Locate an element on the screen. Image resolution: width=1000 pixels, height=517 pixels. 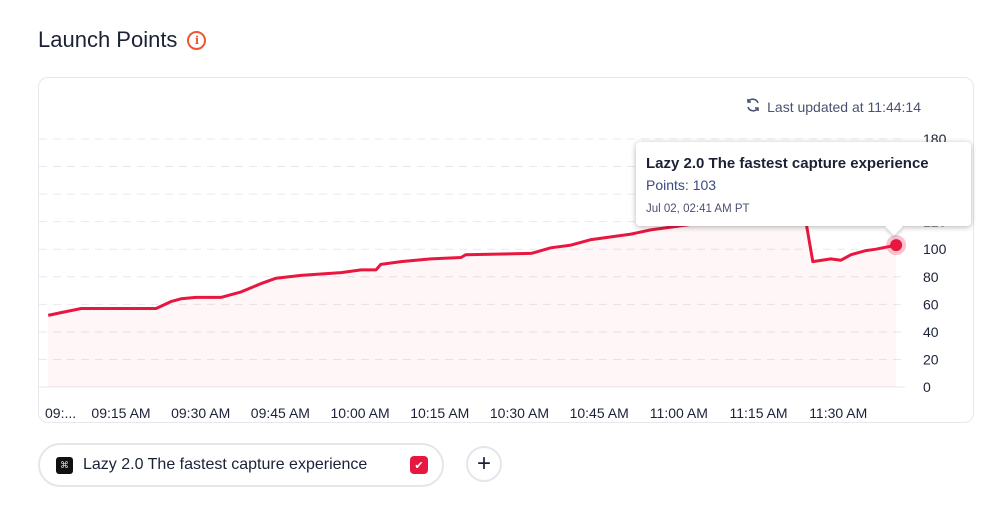
tooltip-points: Points: 103 is located at coordinates (681, 185).